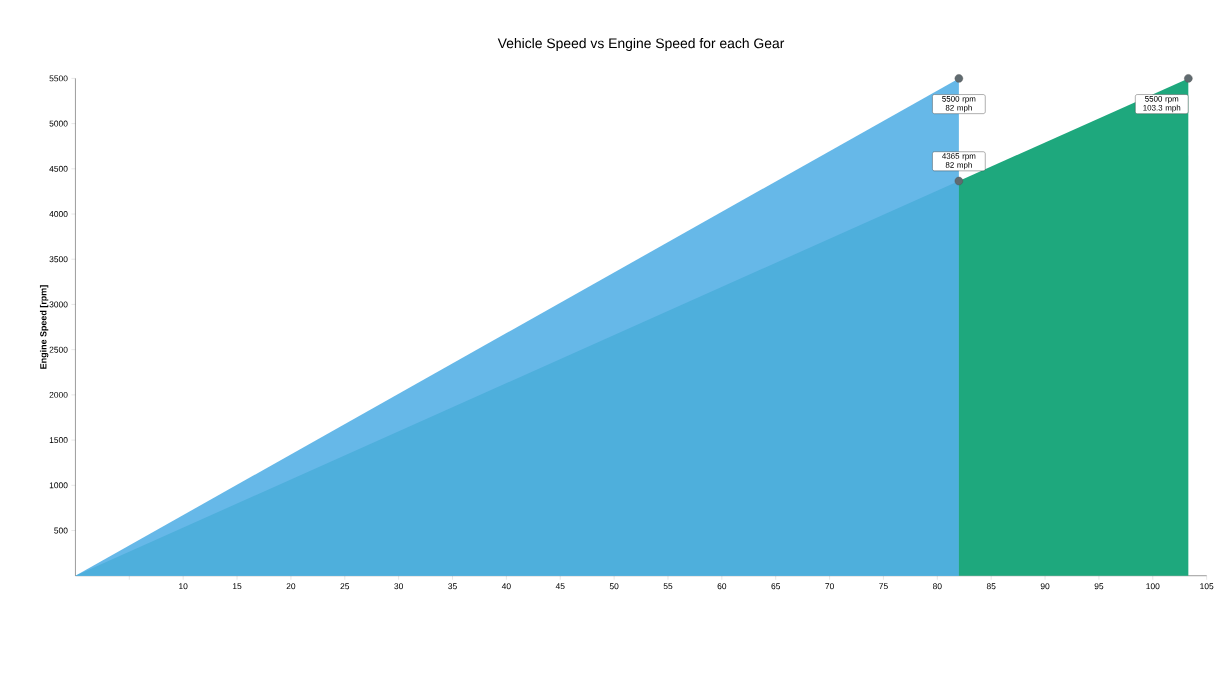 This screenshot has width=1217, height=680. What do you see at coordinates (398, 586) in the screenshot?
I see `x-tick-label: 30` at bounding box center [398, 586].